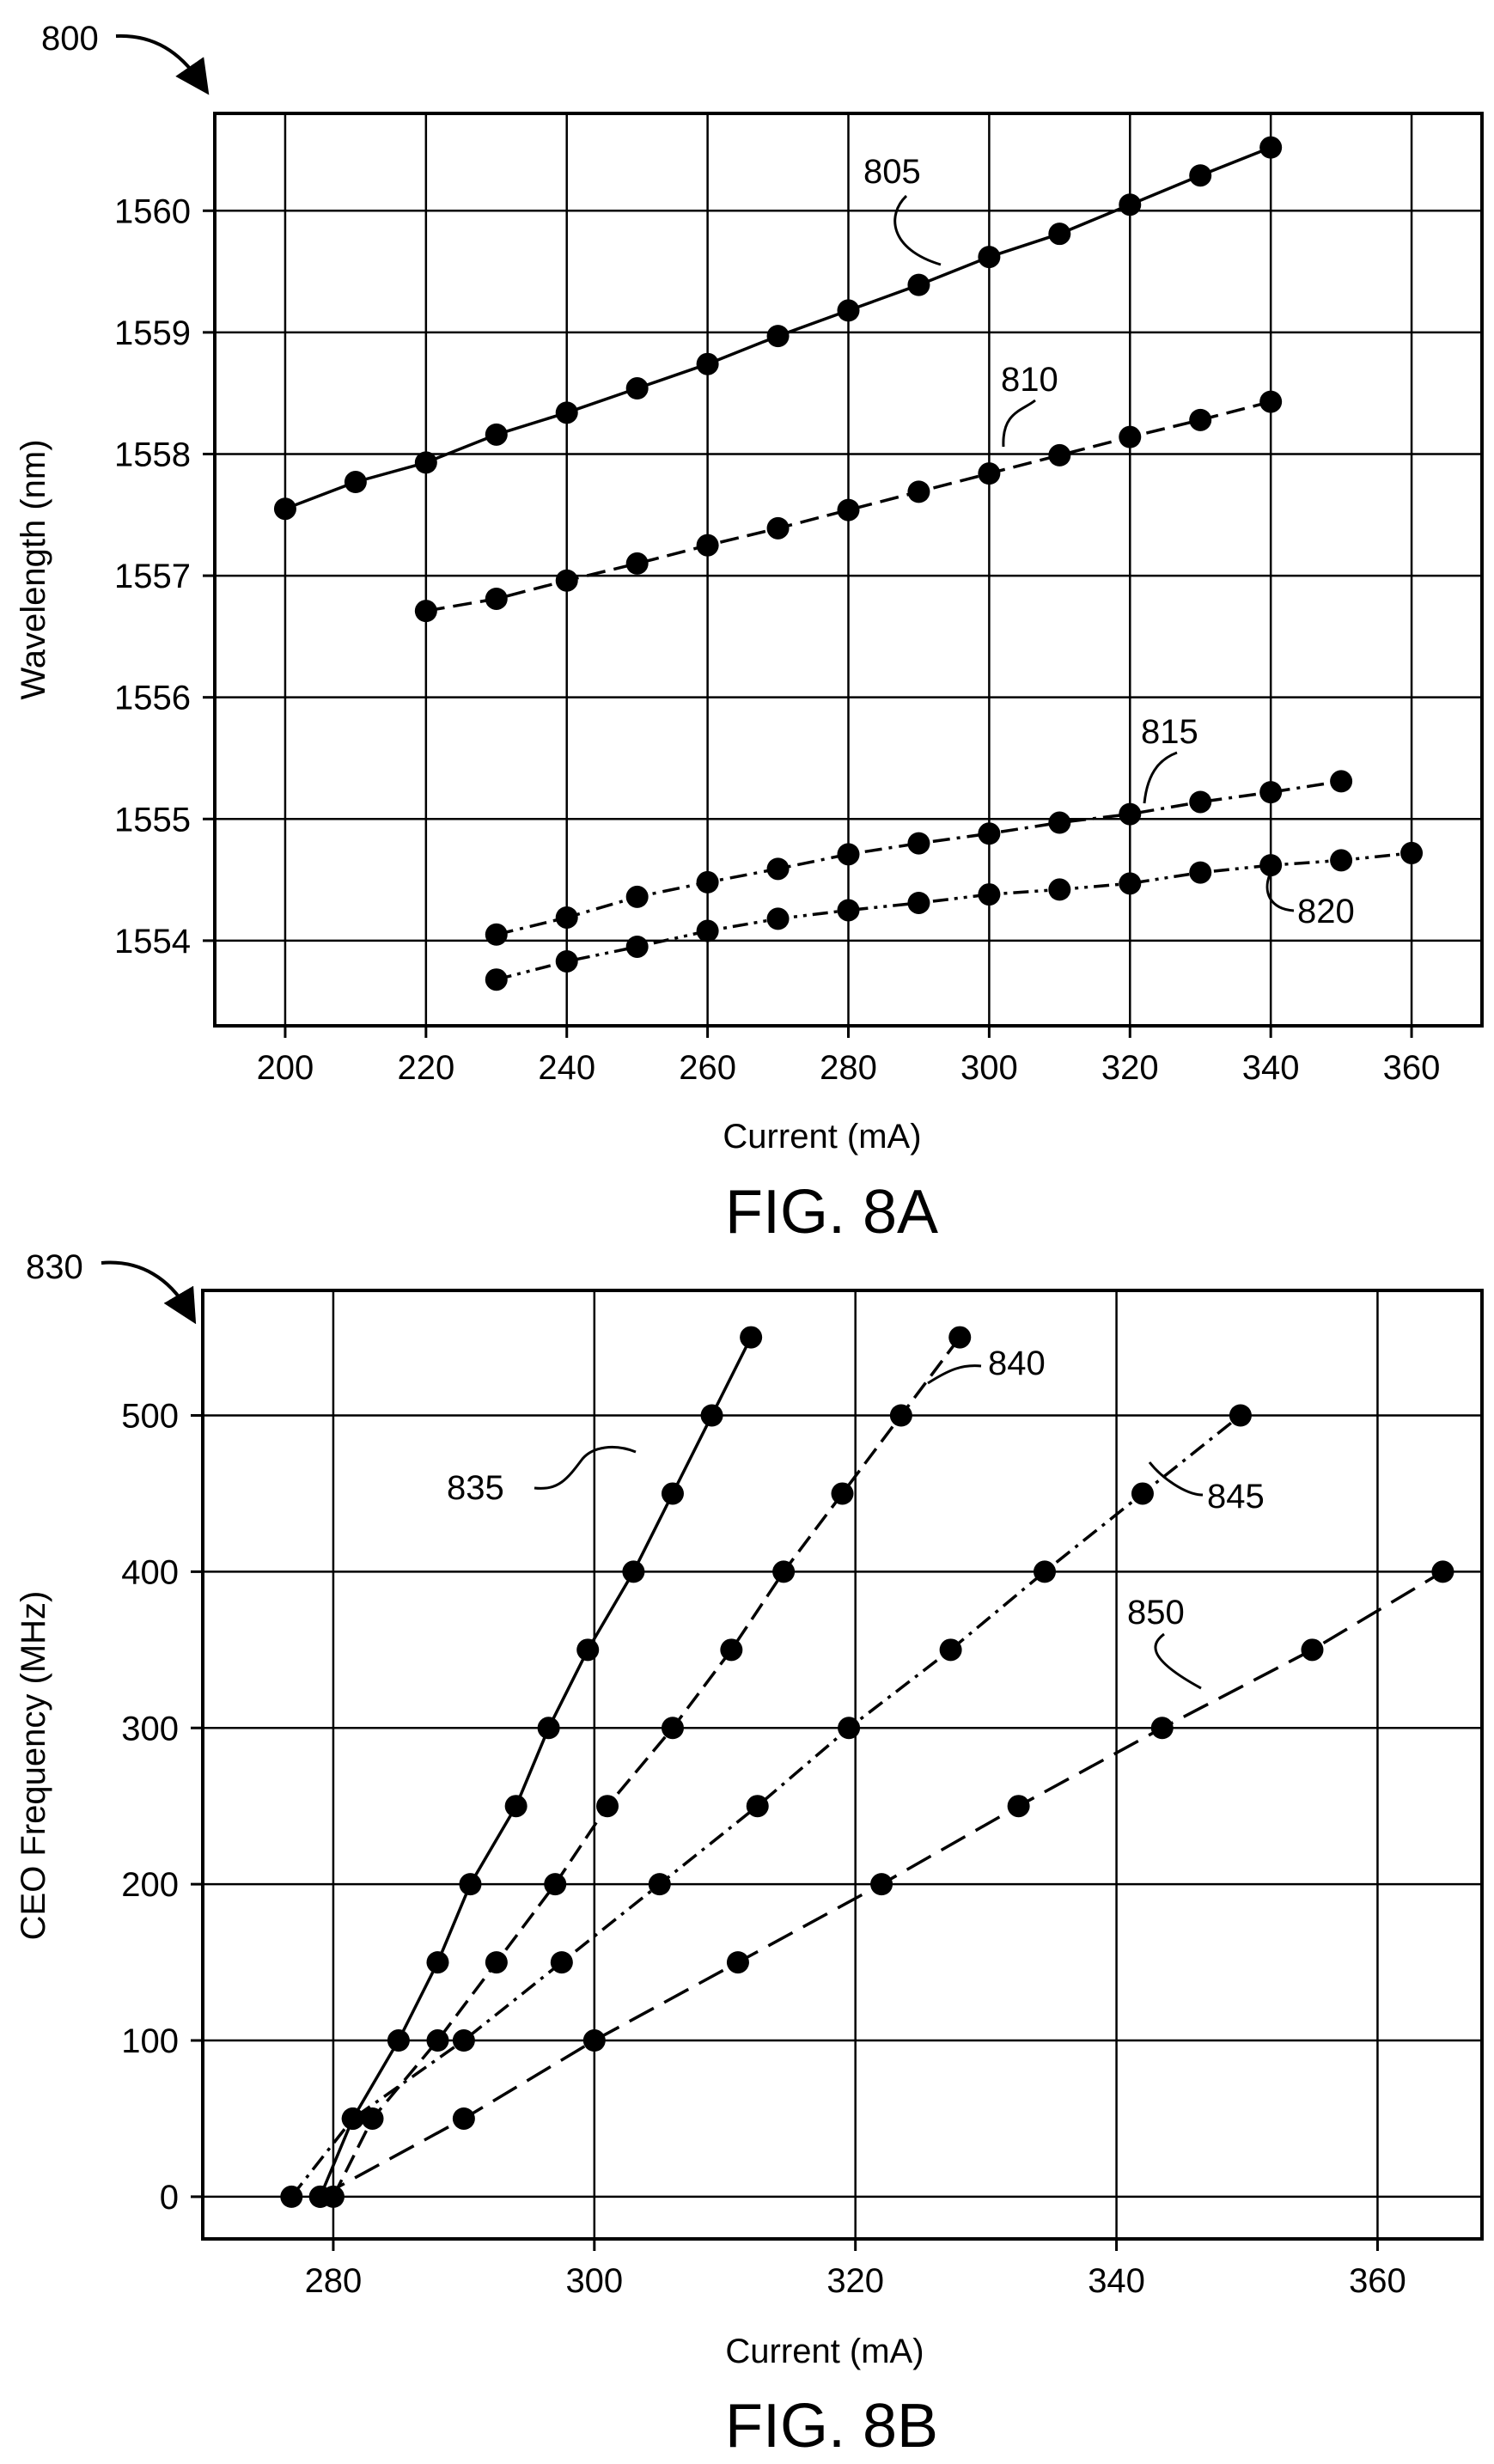 This screenshot has width=1494, height=2464. What do you see at coordinates (152, 698) in the screenshot?
I see `y-tick-label: 1556` at bounding box center [152, 698].